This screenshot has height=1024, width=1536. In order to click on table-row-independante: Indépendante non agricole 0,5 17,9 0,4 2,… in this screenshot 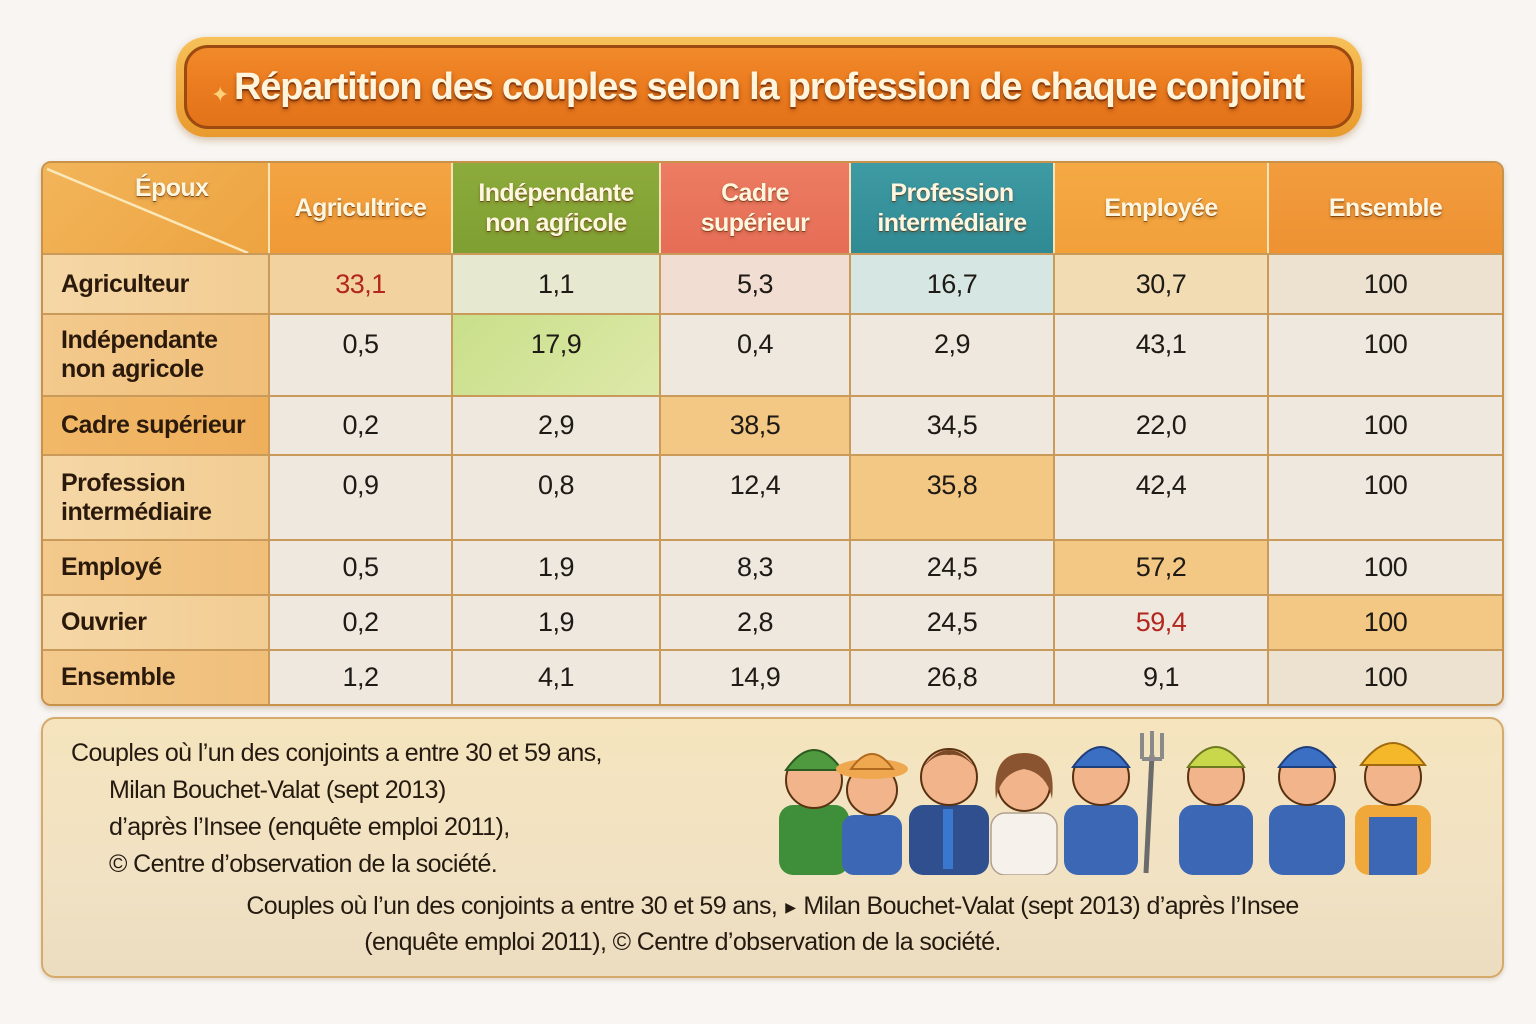, I will do `click(772, 355)`.